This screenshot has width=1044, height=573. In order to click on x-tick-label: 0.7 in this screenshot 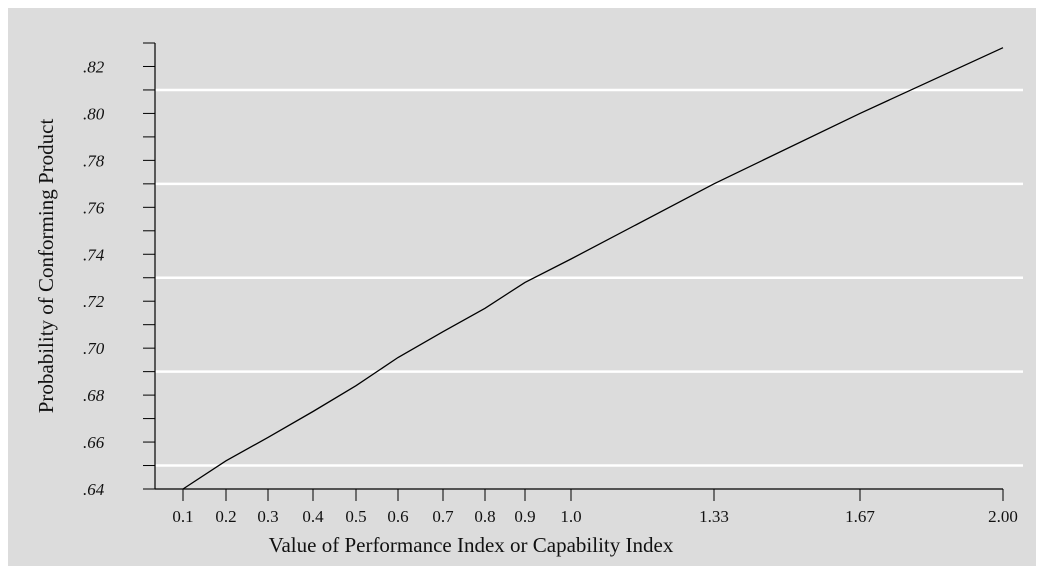, I will do `click(443, 516)`.